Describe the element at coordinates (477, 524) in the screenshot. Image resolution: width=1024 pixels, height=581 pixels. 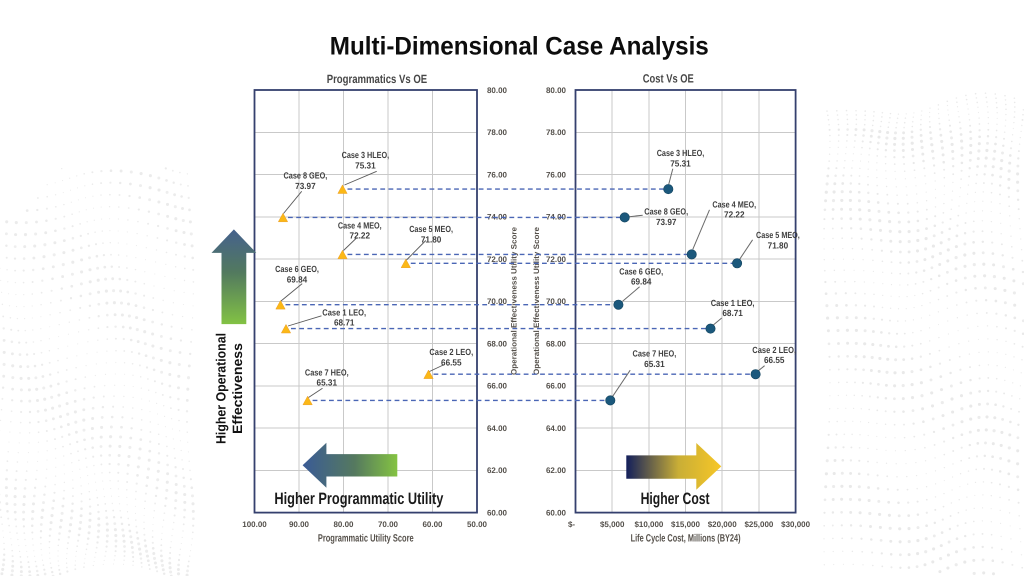
I see `svg-text: 50.00` at that location.